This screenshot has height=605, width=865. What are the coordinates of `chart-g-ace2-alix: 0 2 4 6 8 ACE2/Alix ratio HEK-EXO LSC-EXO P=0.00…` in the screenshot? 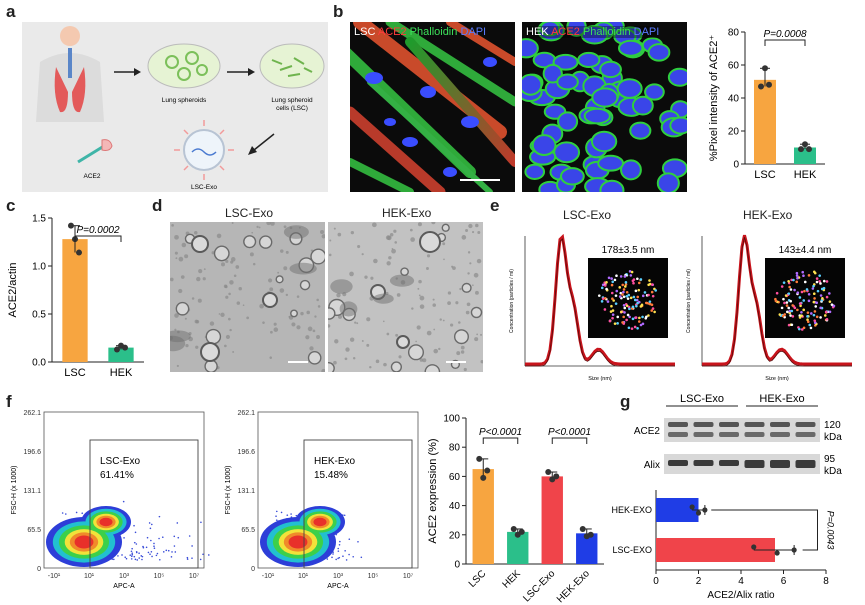 It's located at (724, 545).